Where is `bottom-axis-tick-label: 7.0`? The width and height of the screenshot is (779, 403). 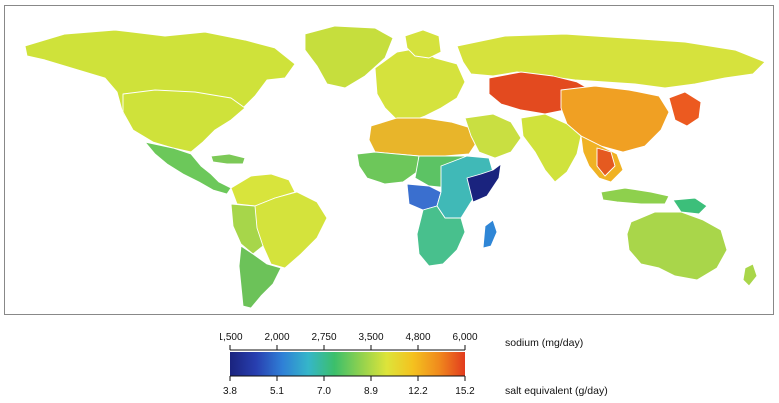
bottom-axis-tick-label: 7.0 is located at coordinates (324, 391).